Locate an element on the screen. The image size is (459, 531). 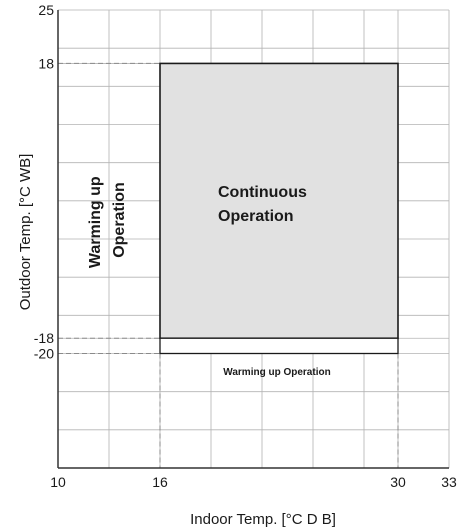
warming-up-strip-region is located at coordinates (279, 346).